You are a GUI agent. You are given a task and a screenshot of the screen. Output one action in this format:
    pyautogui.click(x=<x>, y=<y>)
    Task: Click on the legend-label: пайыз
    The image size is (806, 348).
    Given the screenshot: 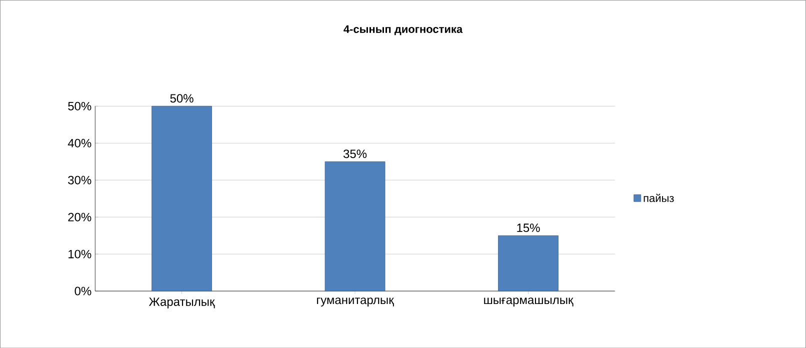 What is the action you would take?
    pyautogui.click(x=659, y=198)
    